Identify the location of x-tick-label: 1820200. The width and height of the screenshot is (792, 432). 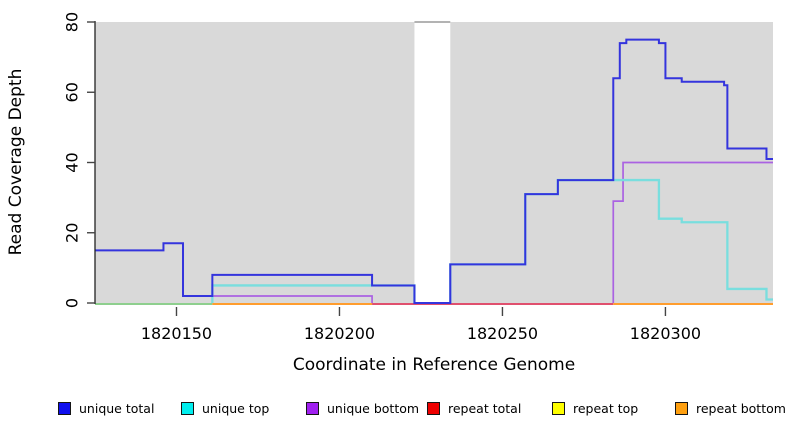
(339, 333).